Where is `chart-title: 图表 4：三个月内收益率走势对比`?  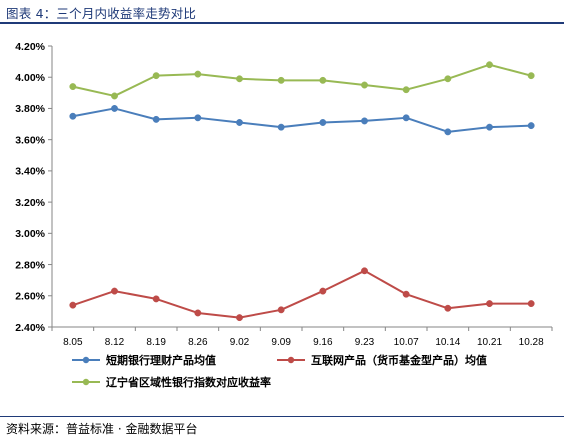
chart-title: 图表 4：三个月内收益率走势对比 is located at coordinates (101, 13).